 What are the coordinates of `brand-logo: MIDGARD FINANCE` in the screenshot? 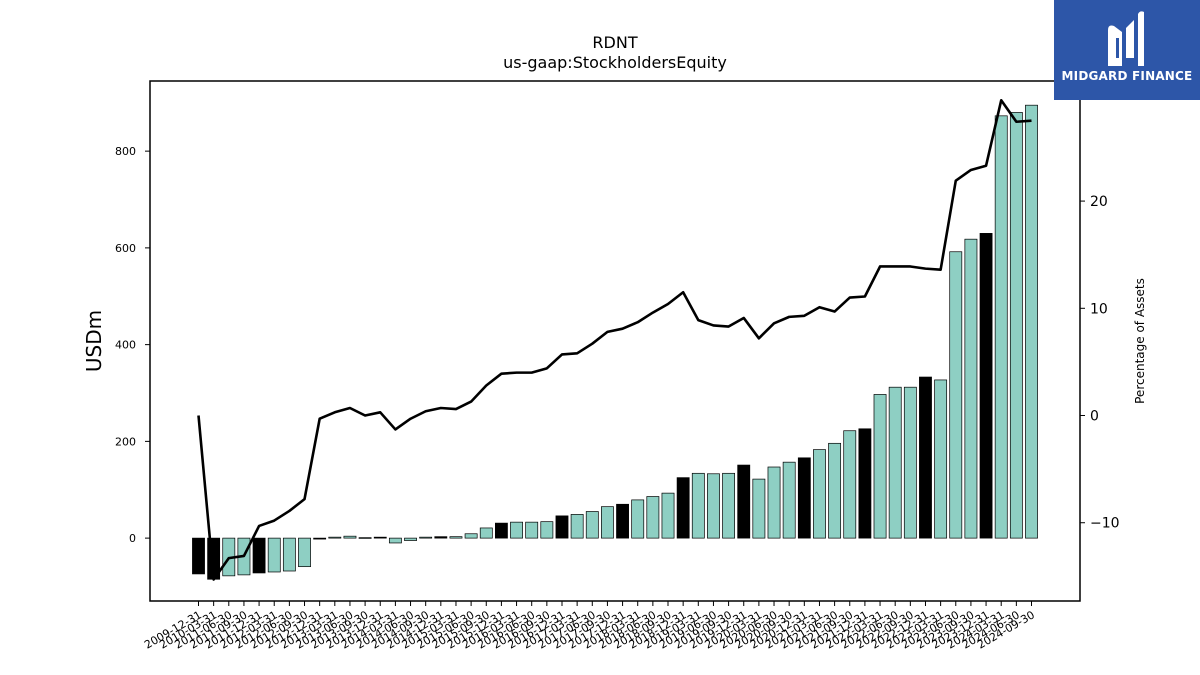 It's located at (1127, 50).